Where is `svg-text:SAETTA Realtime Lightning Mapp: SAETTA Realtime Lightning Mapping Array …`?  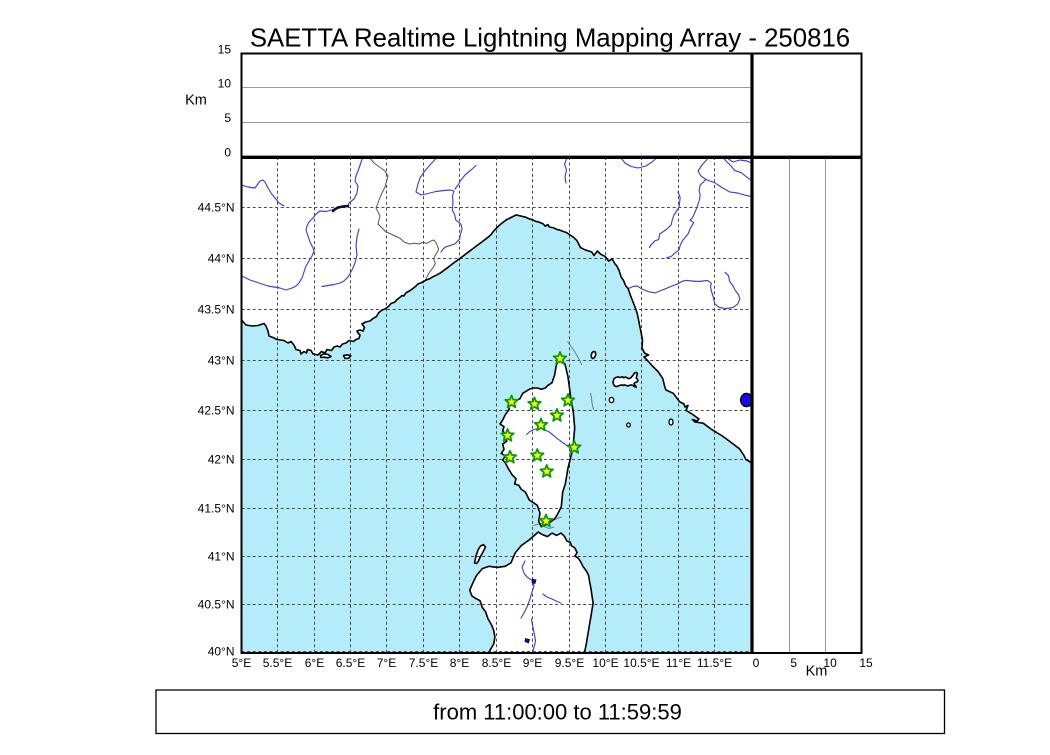
svg-text:SAETTA Realtime Lightning Mapp: SAETTA Realtime Lightning Mapping Array … is located at coordinates (550, 39).